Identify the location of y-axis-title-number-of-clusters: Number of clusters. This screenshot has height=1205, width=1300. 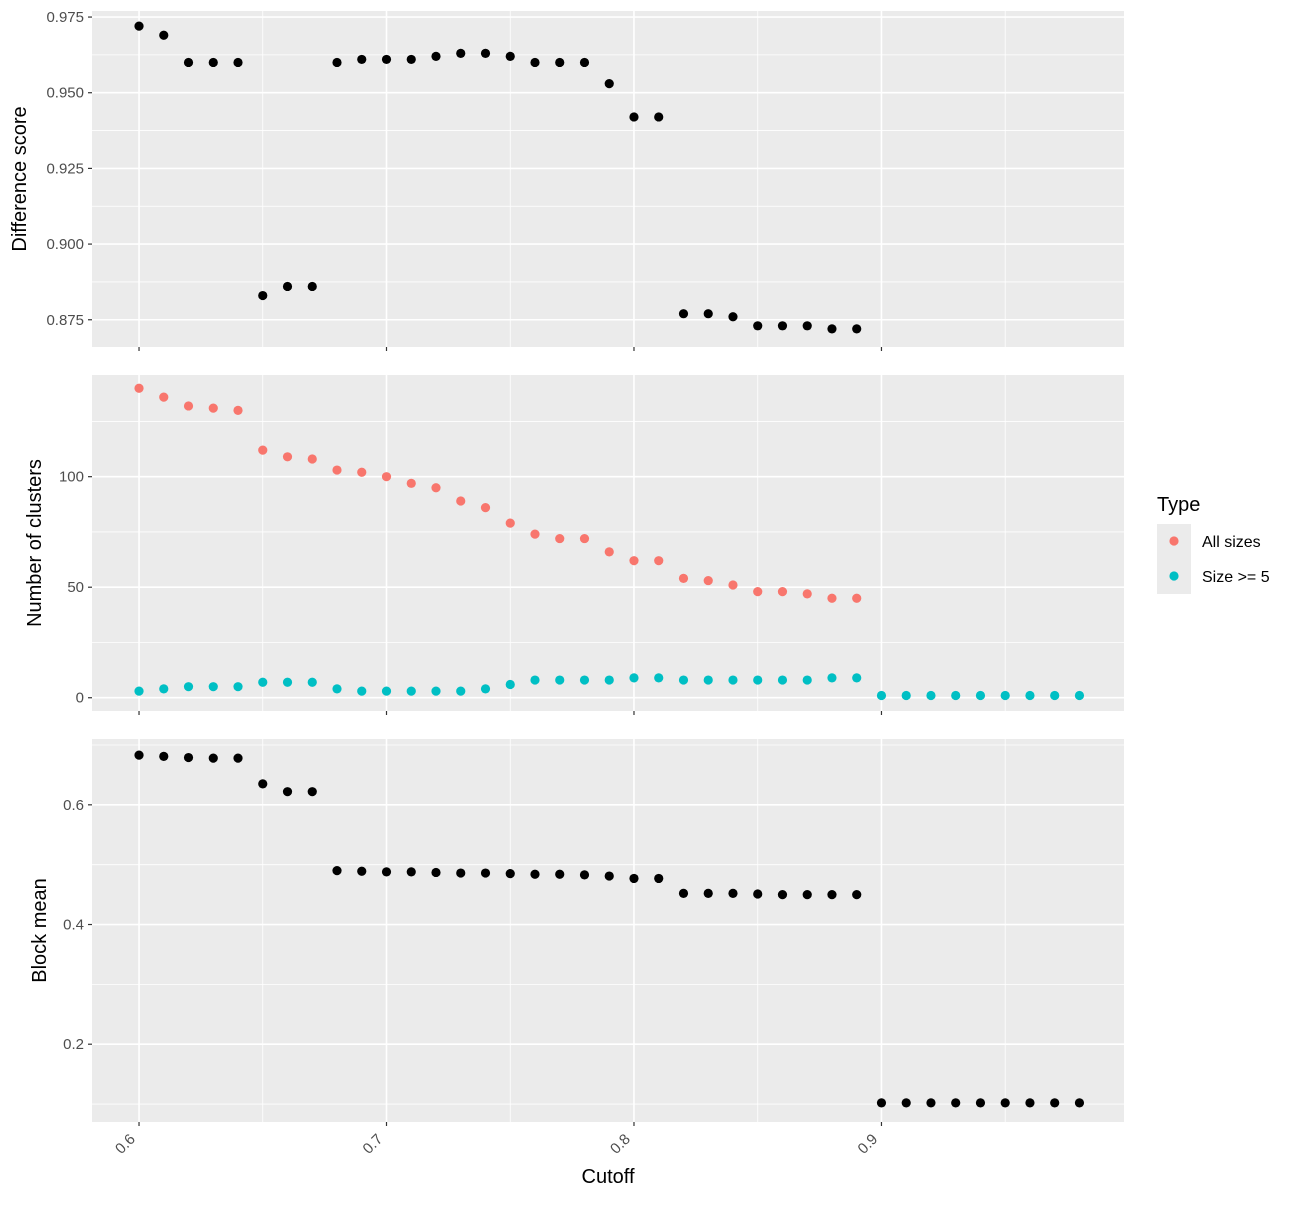
(35, 543).